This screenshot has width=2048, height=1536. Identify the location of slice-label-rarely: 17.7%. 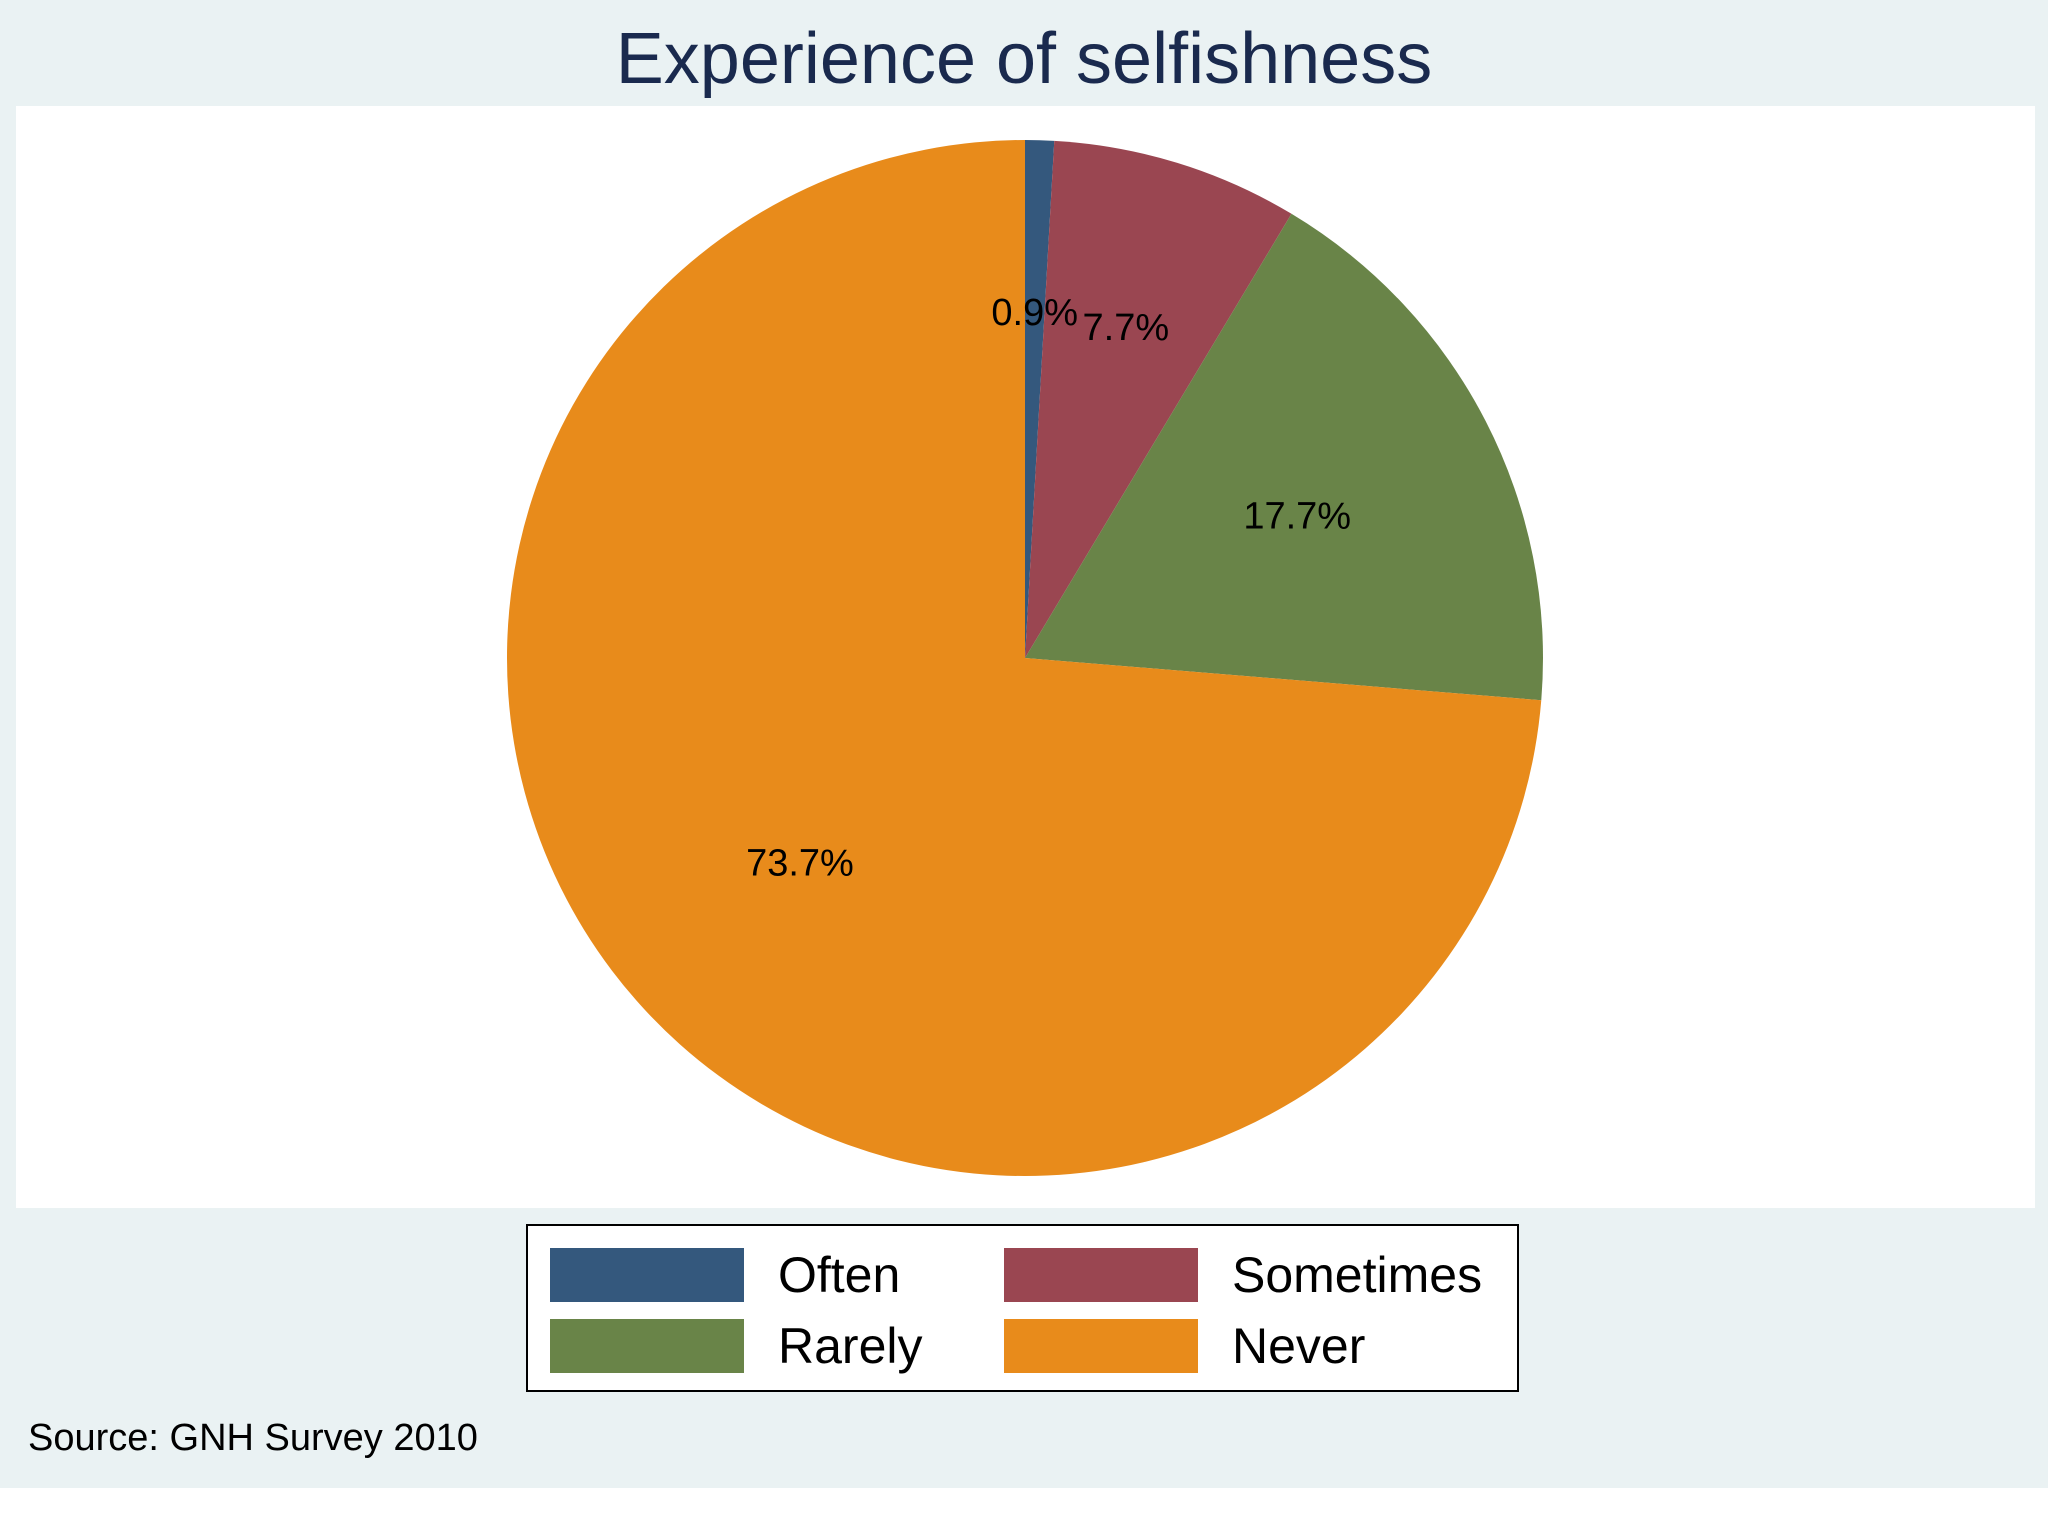
(1297, 516).